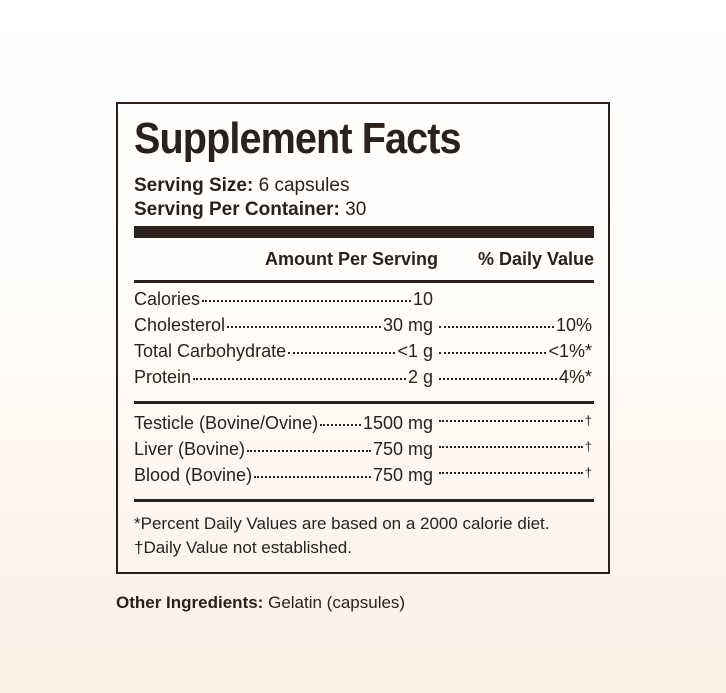 This screenshot has height=693, width=726. Describe the element at coordinates (237, 209) in the screenshot. I see `servings-label: Serving Per Container:` at that location.